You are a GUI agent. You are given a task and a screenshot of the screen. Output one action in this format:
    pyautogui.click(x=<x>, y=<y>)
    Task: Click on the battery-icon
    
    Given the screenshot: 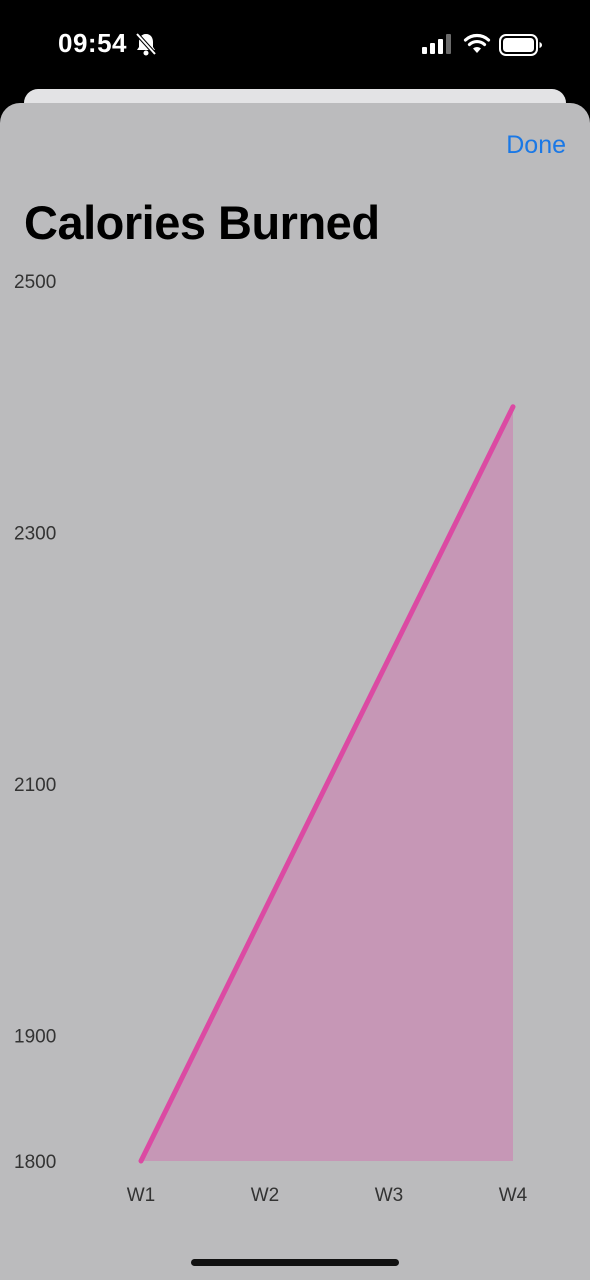 What is the action you would take?
    pyautogui.click(x=520, y=45)
    